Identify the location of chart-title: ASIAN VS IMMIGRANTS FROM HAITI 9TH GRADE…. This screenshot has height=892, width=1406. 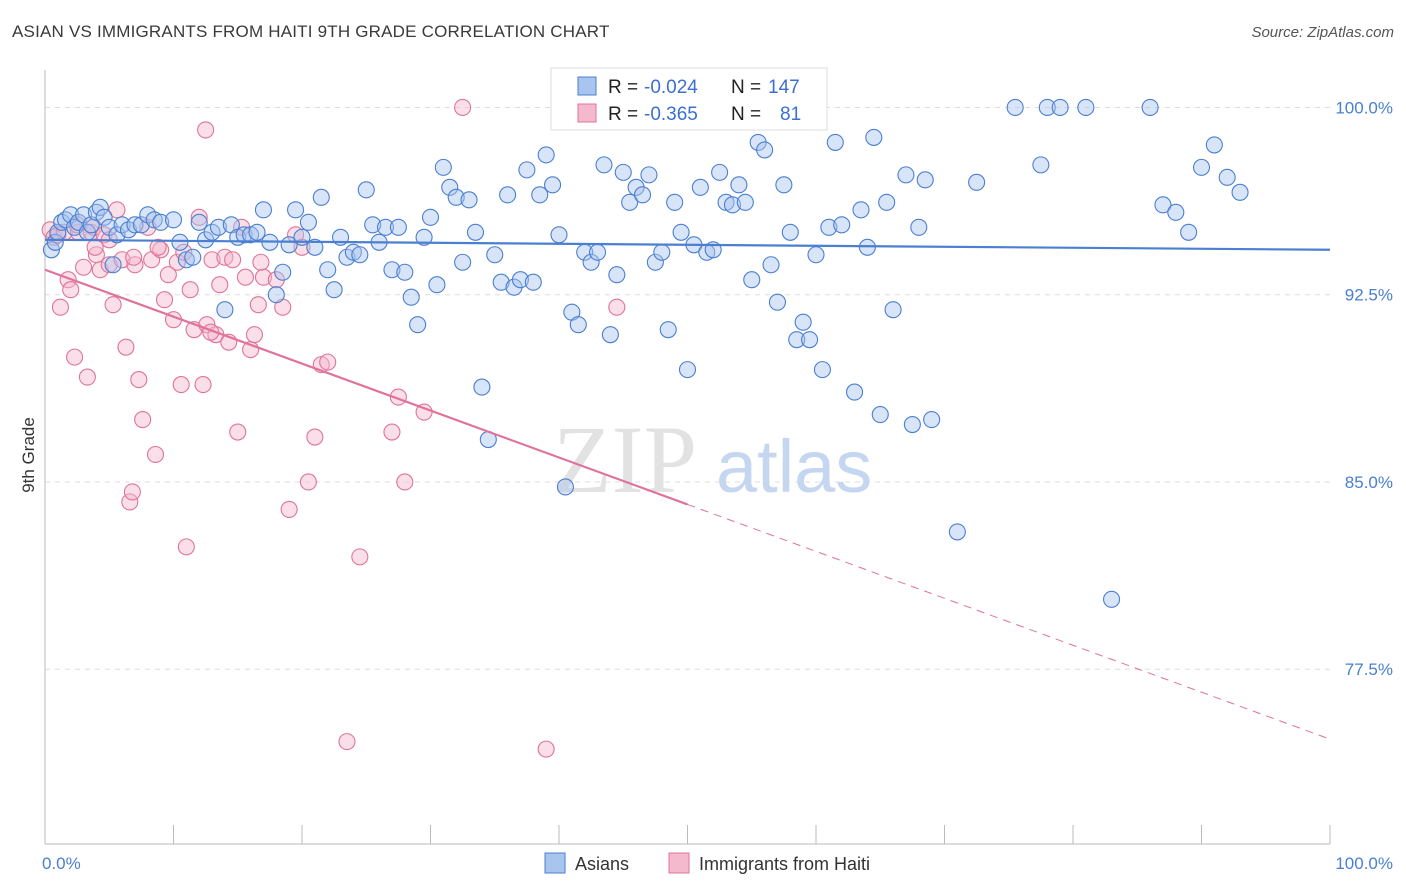
(311, 31).